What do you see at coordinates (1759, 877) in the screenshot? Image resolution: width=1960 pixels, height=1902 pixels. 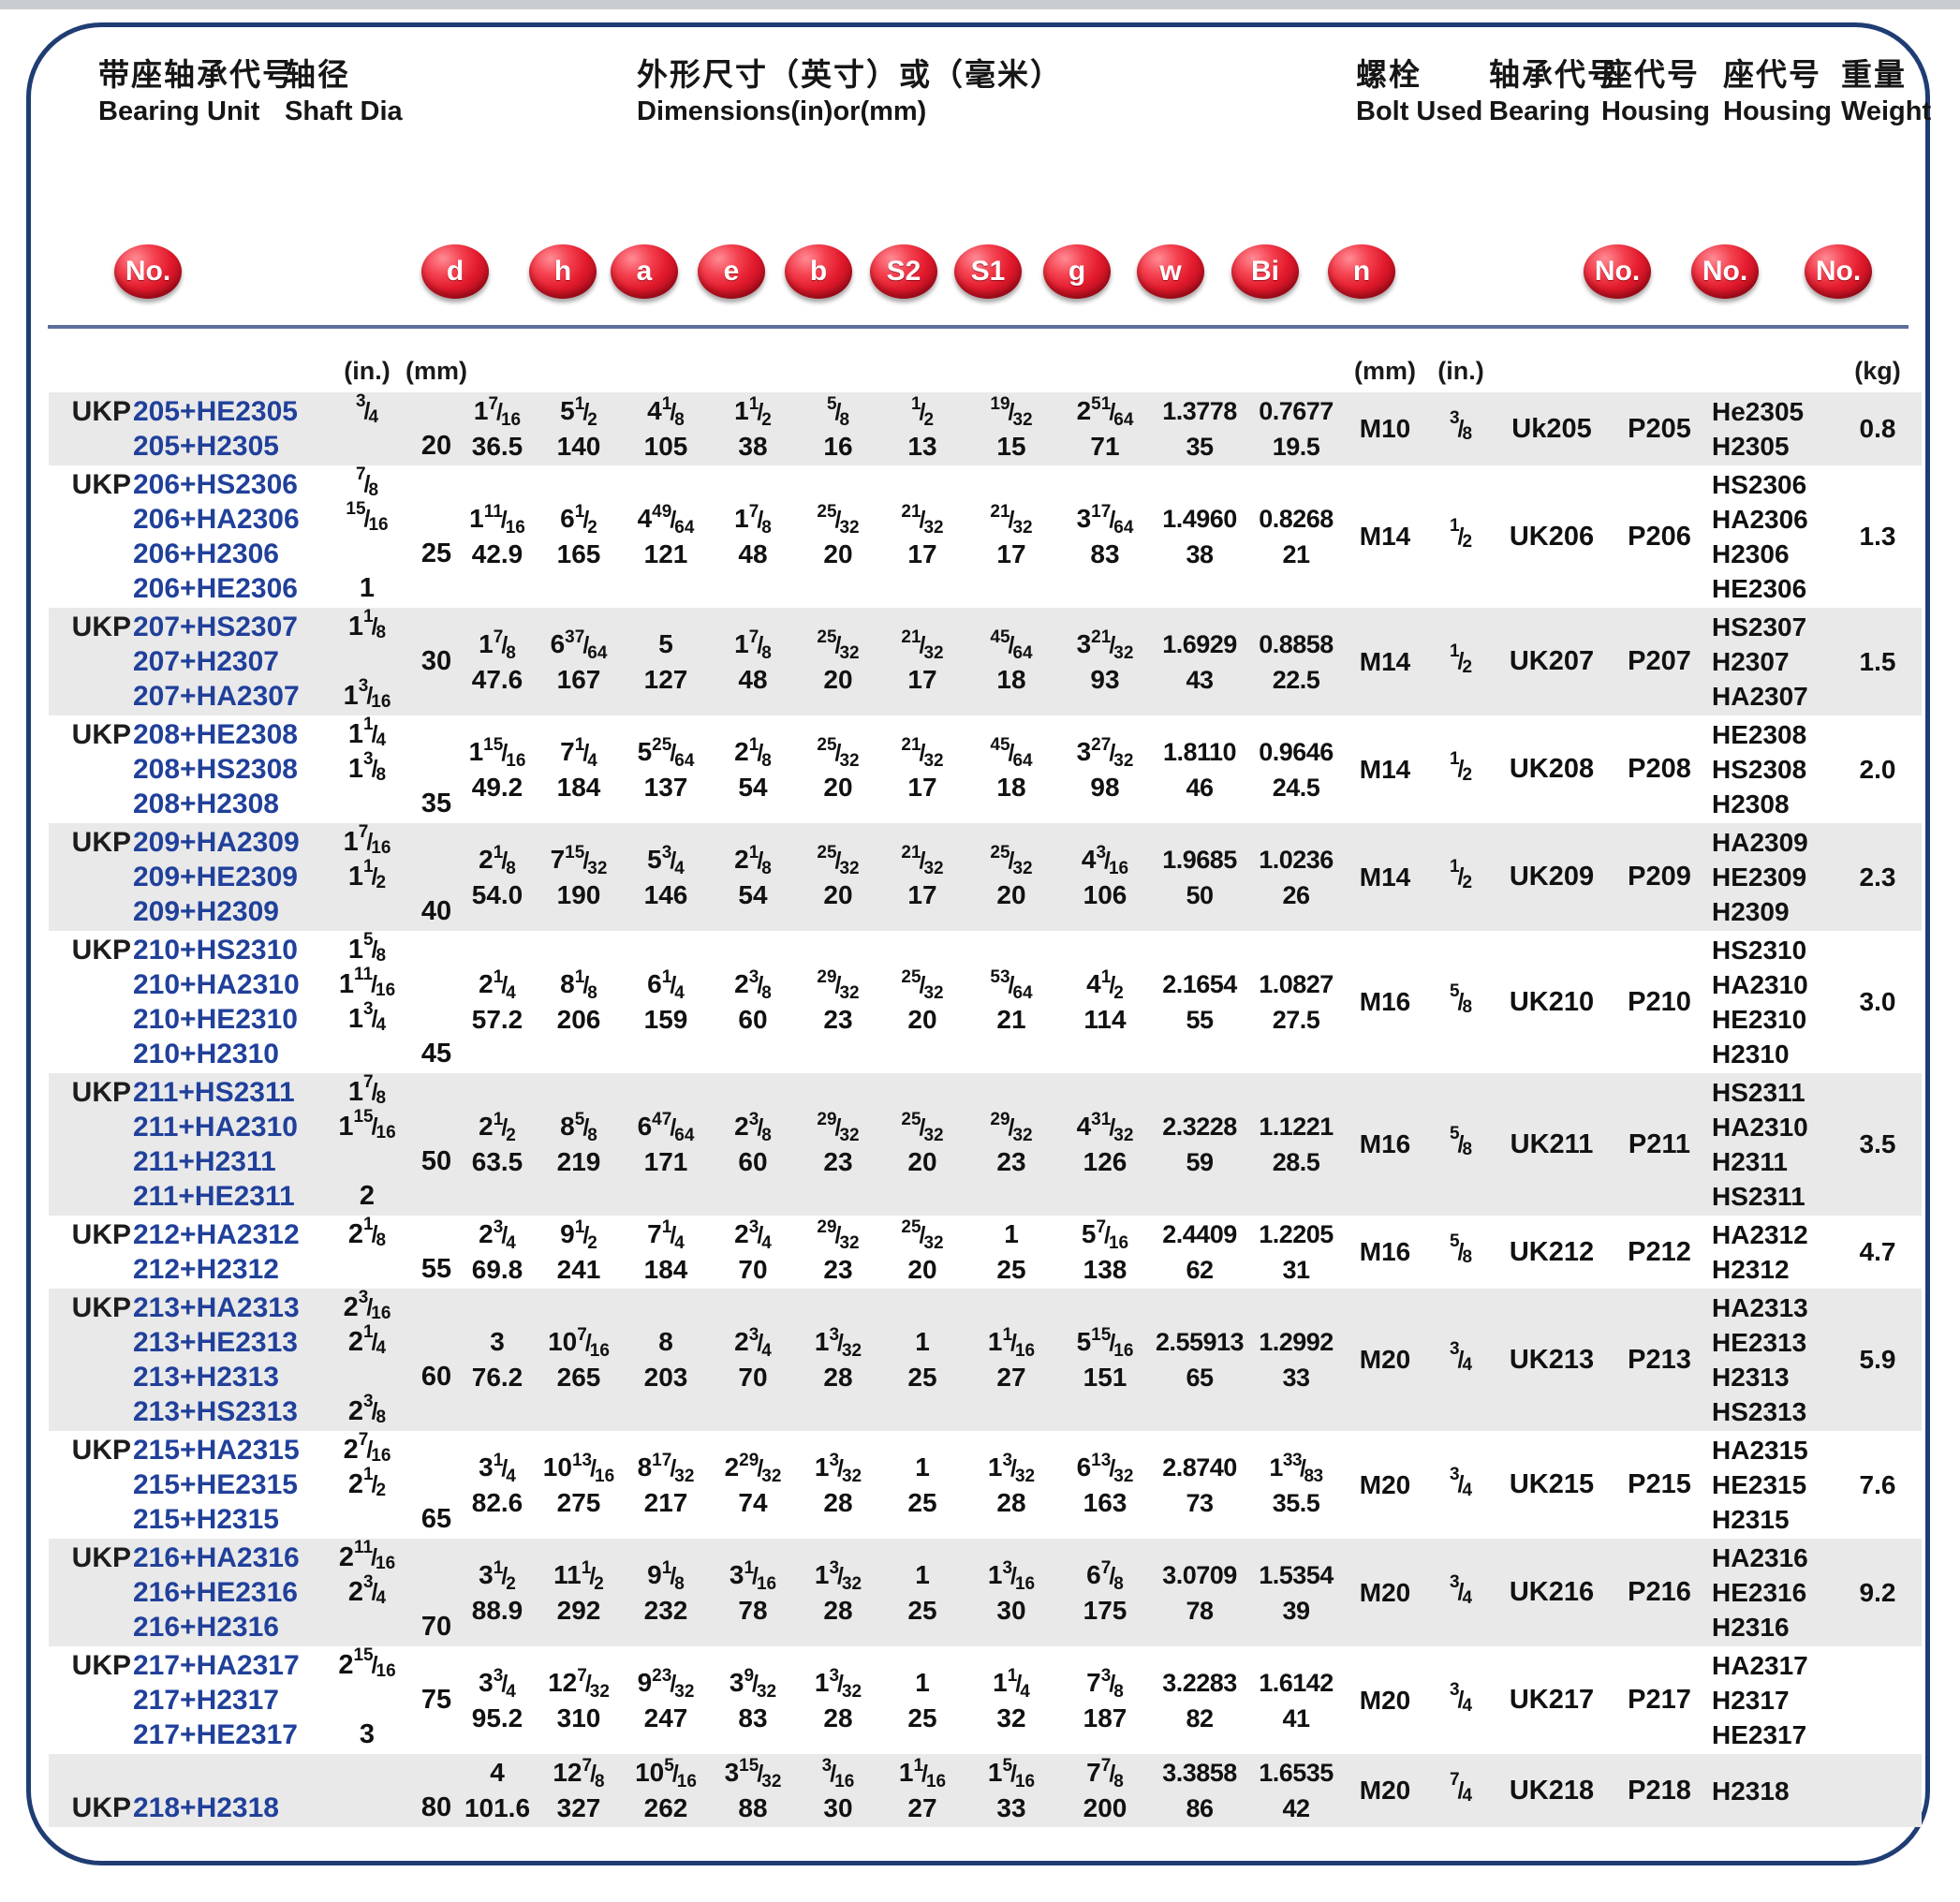 I see `adapter-code: HE2309` at bounding box center [1759, 877].